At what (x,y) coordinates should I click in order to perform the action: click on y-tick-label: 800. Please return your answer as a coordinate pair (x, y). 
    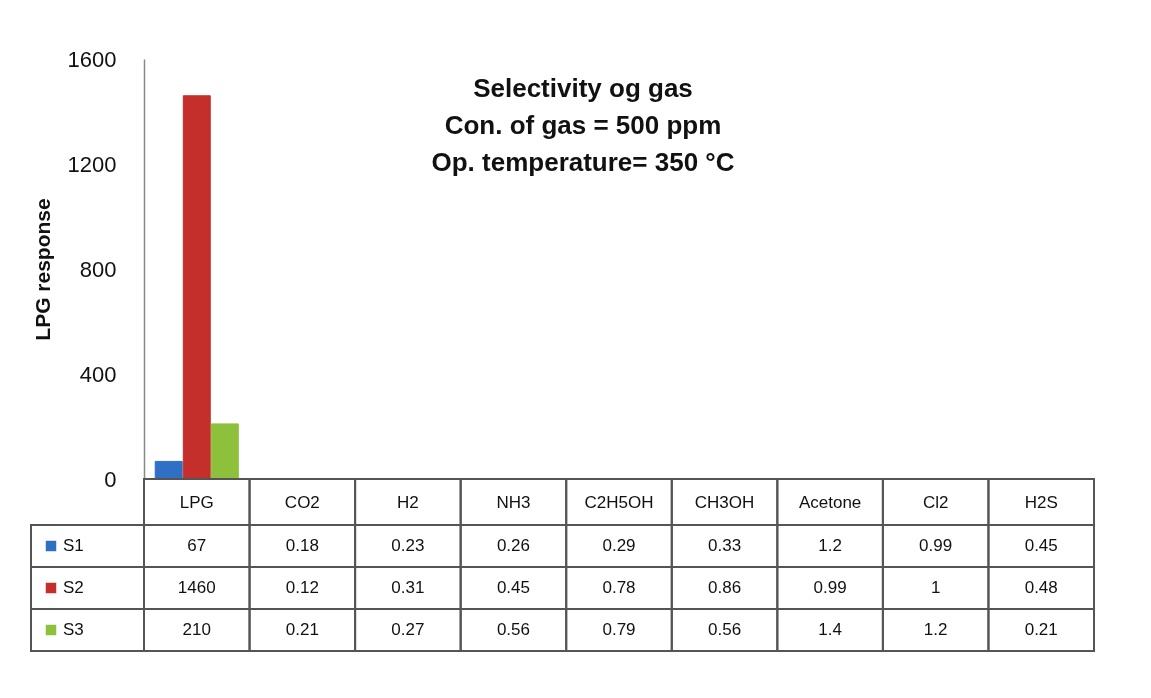
    Looking at the image, I should click on (98, 269).